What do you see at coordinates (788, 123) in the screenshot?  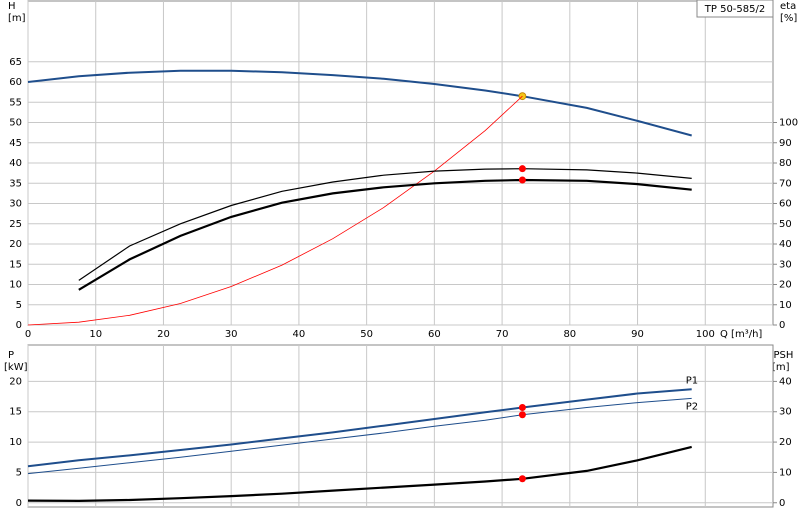 I see `y2-tick-label: 100` at bounding box center [788, 123].